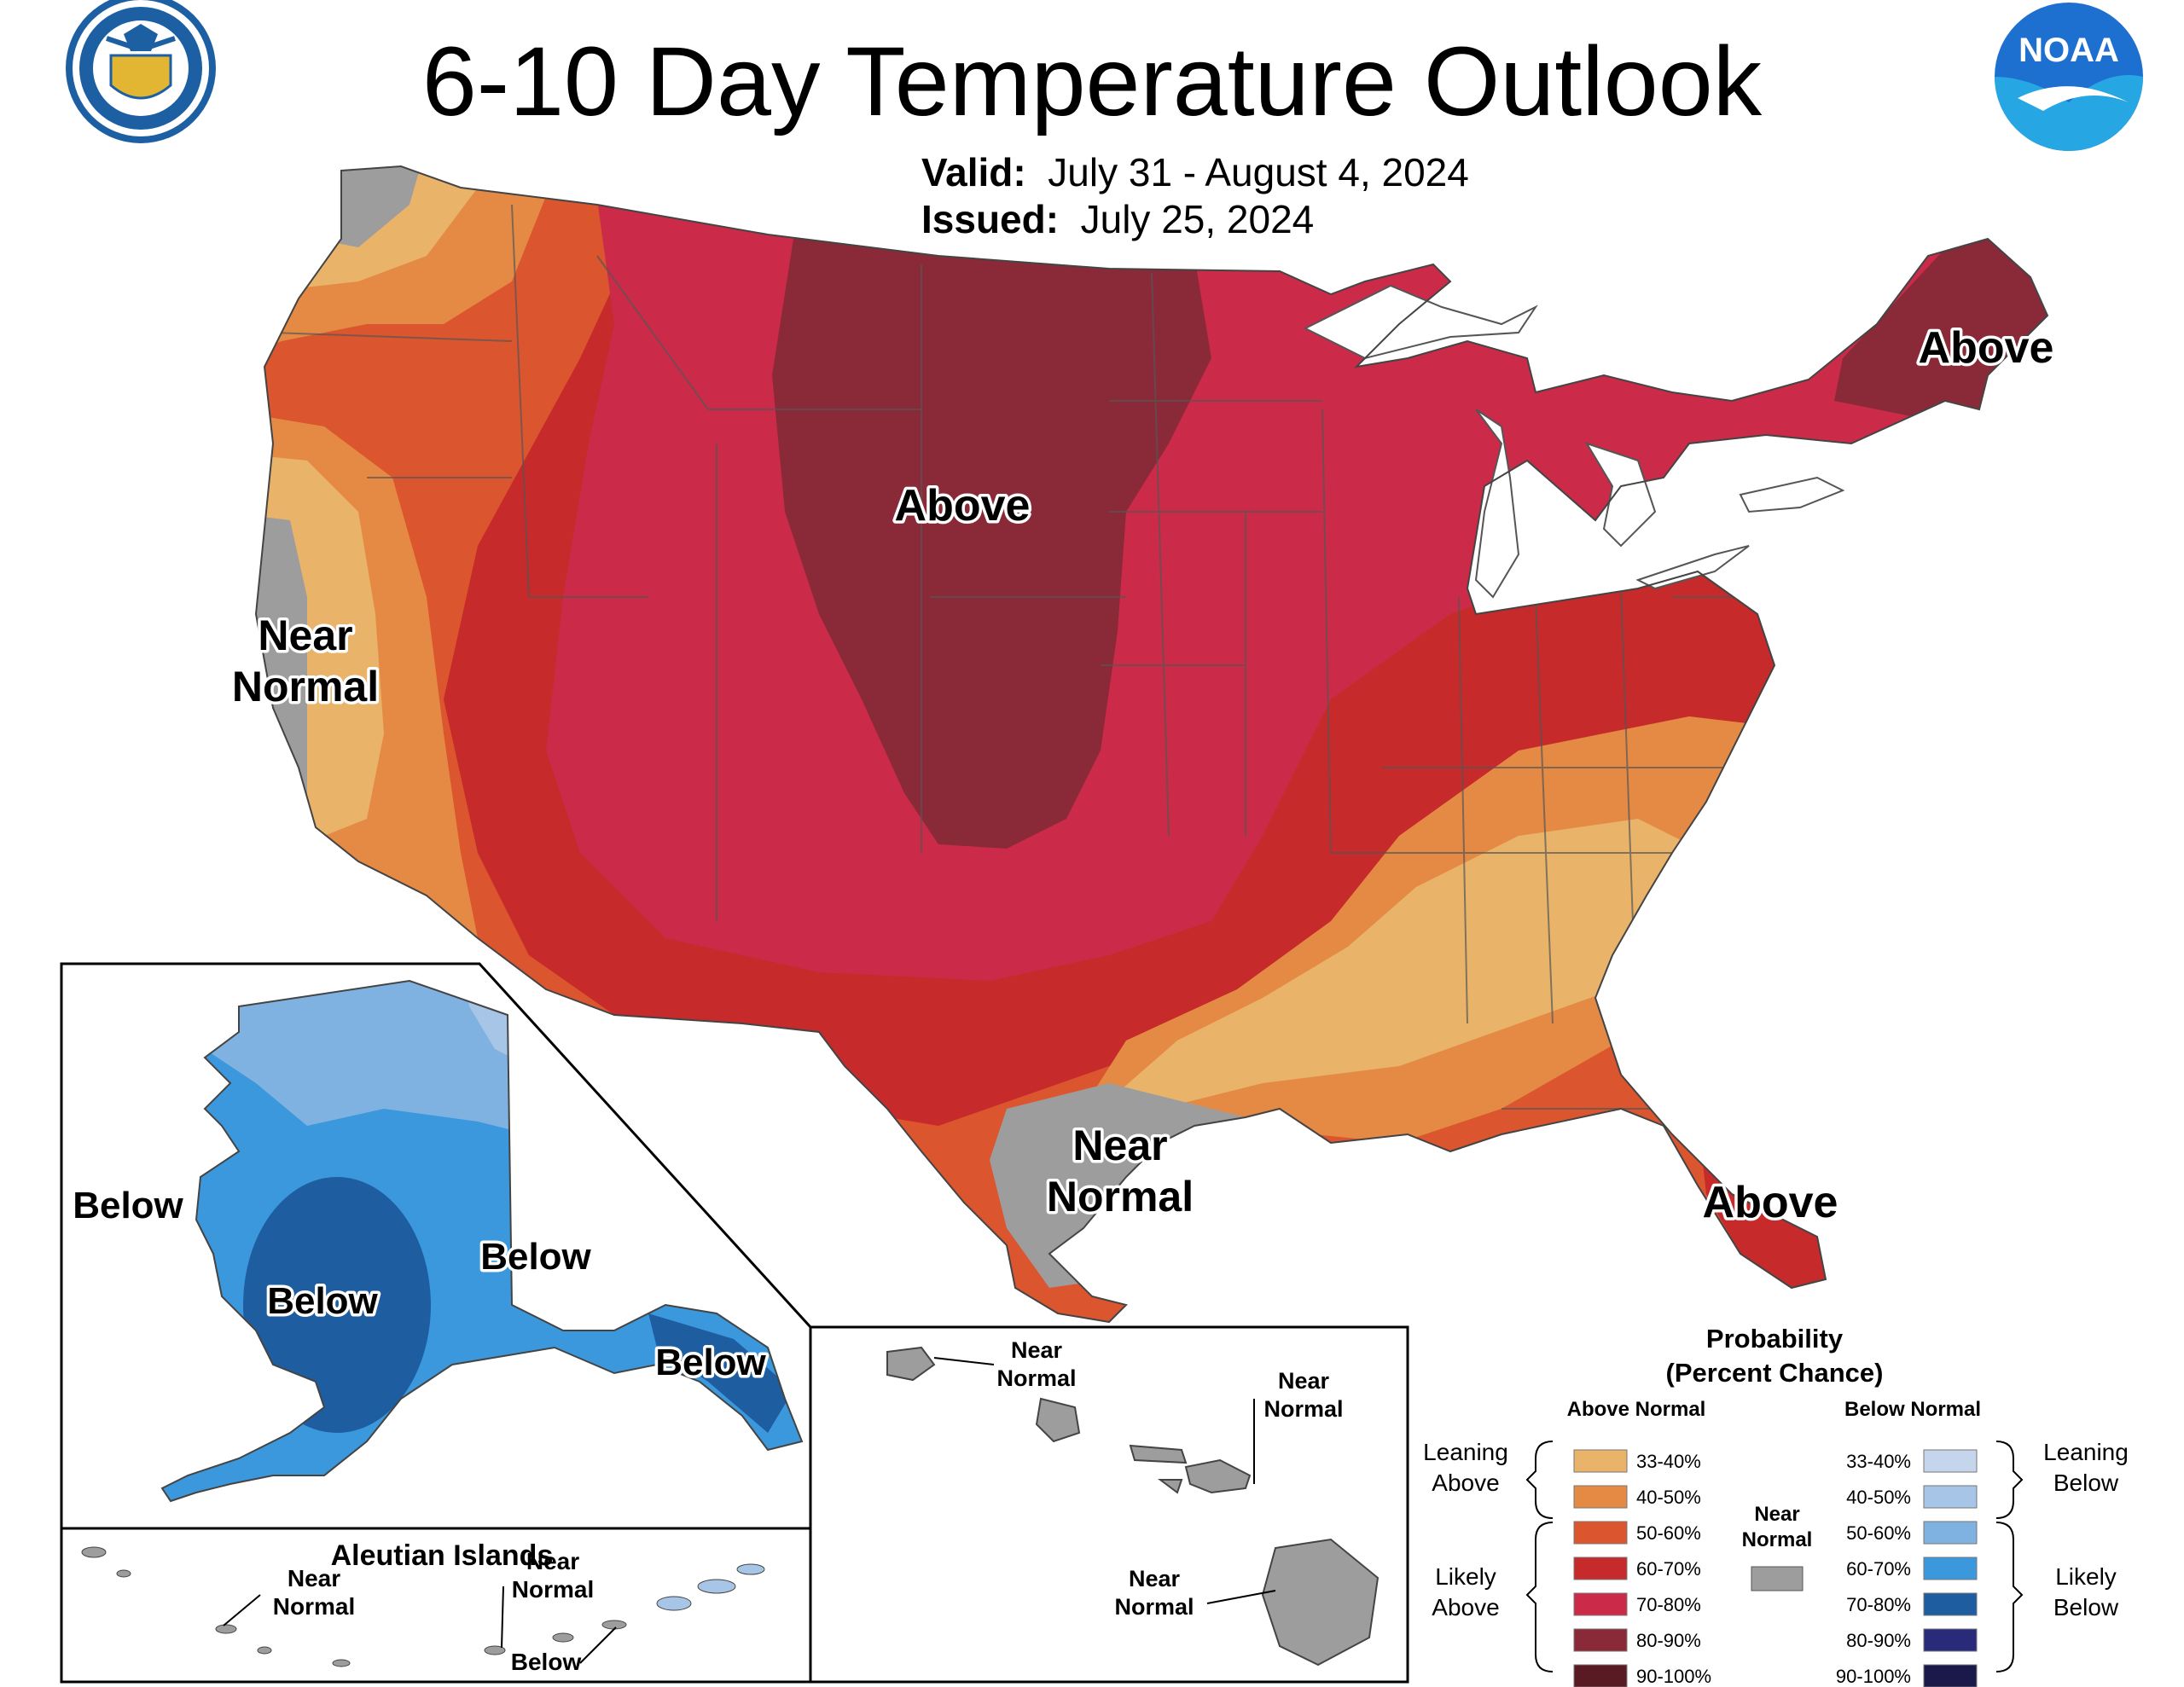 This screenshot has height=1687, width=2184. I want to click on hawaii-label-big-island-1: Near, so click(1155, 1578).